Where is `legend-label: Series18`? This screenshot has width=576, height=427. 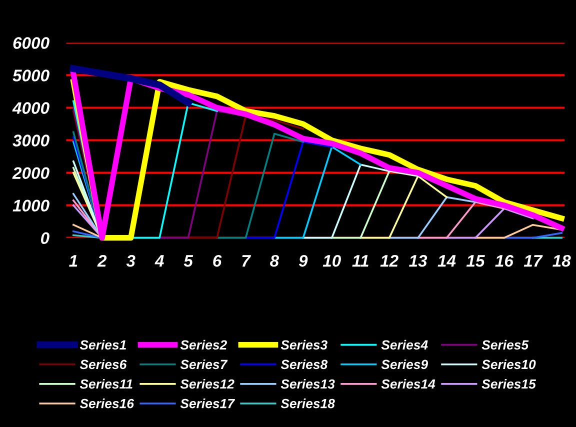
legend-label: Series18 is located at coordinates (307, 403).